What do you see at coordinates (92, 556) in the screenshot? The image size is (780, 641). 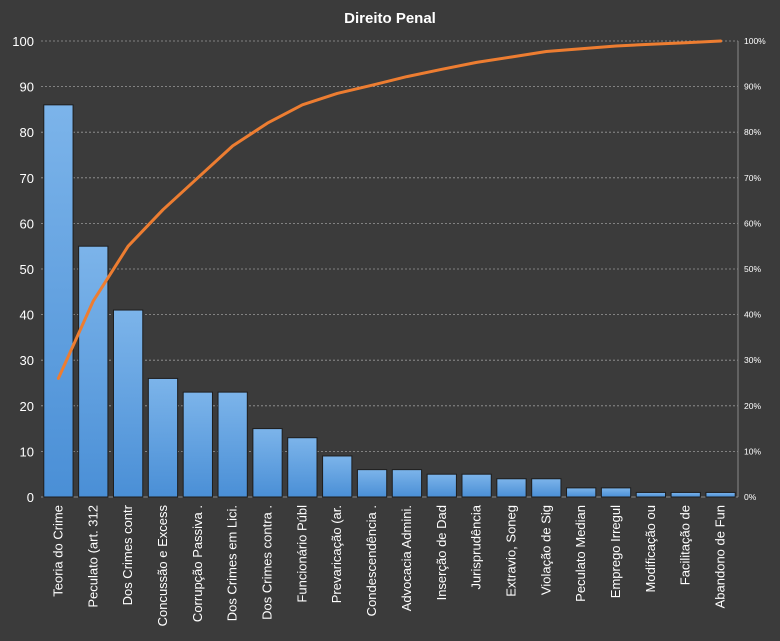 I see `x-tick-label: Peculato (art. 312` at bounding box center [92, 556].